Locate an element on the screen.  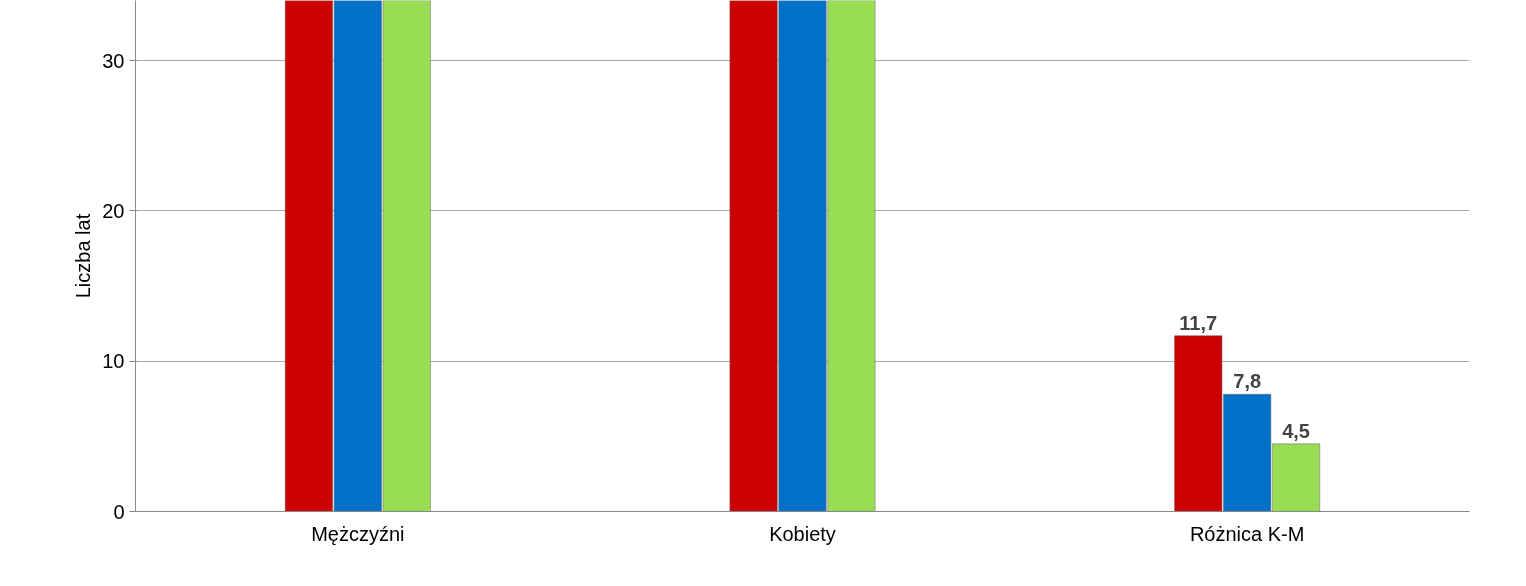
data-label: 11,7 is located at coordinates (1198, 322).